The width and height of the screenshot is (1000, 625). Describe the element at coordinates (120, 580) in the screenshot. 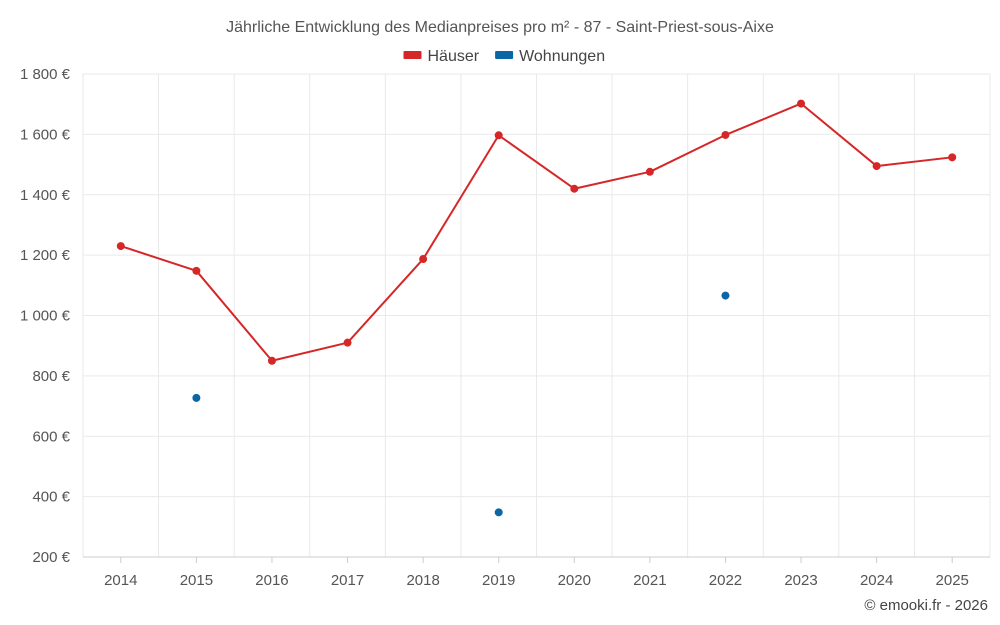

I see `x-tick-label: 2014` at that location.